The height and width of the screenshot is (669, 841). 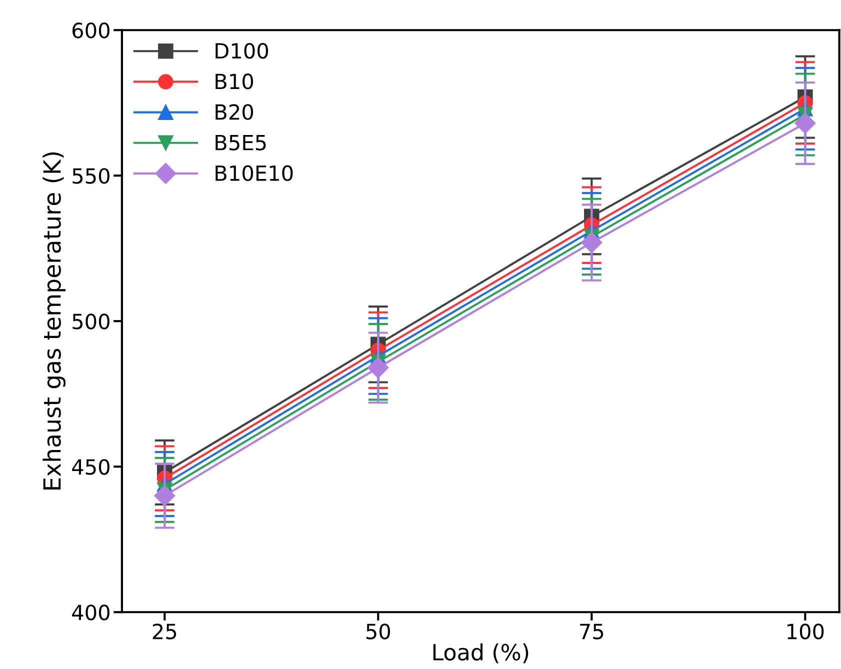 I want to click on y-tick-label: 550, so click(x=91, y=176).